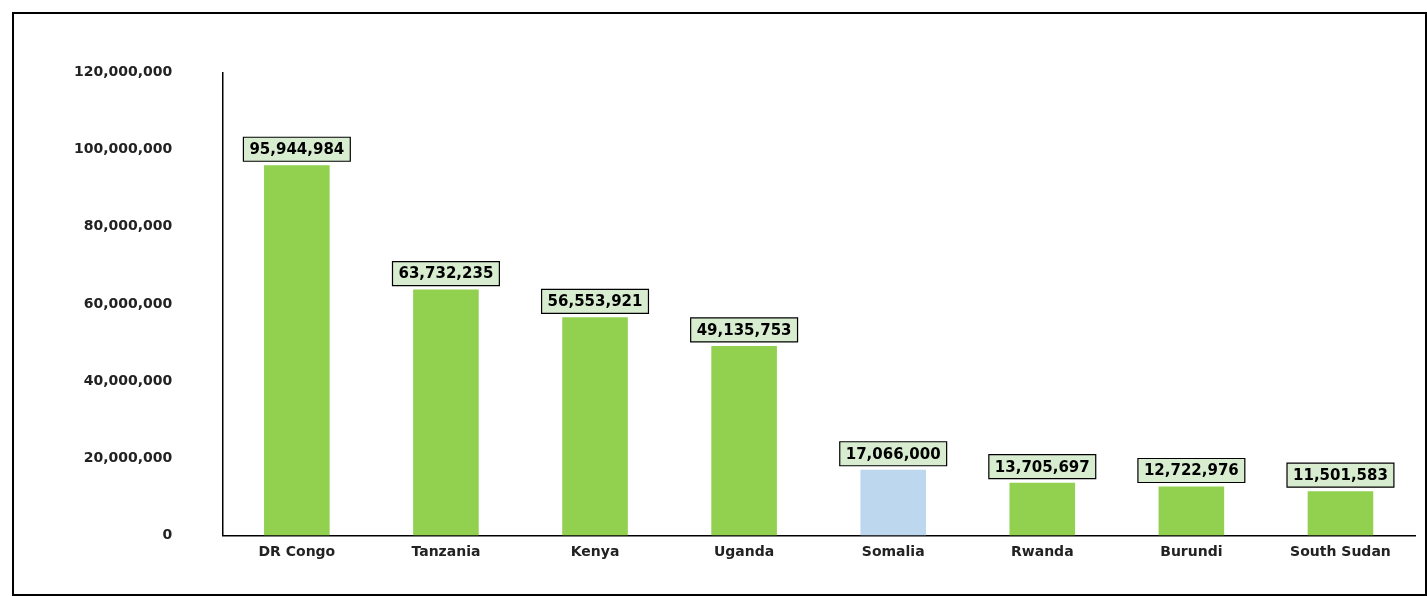 Image resolution: width=1427 pixels, height=596 pixels. I want to click on data-label: 56,553,921, so click(595, 301).